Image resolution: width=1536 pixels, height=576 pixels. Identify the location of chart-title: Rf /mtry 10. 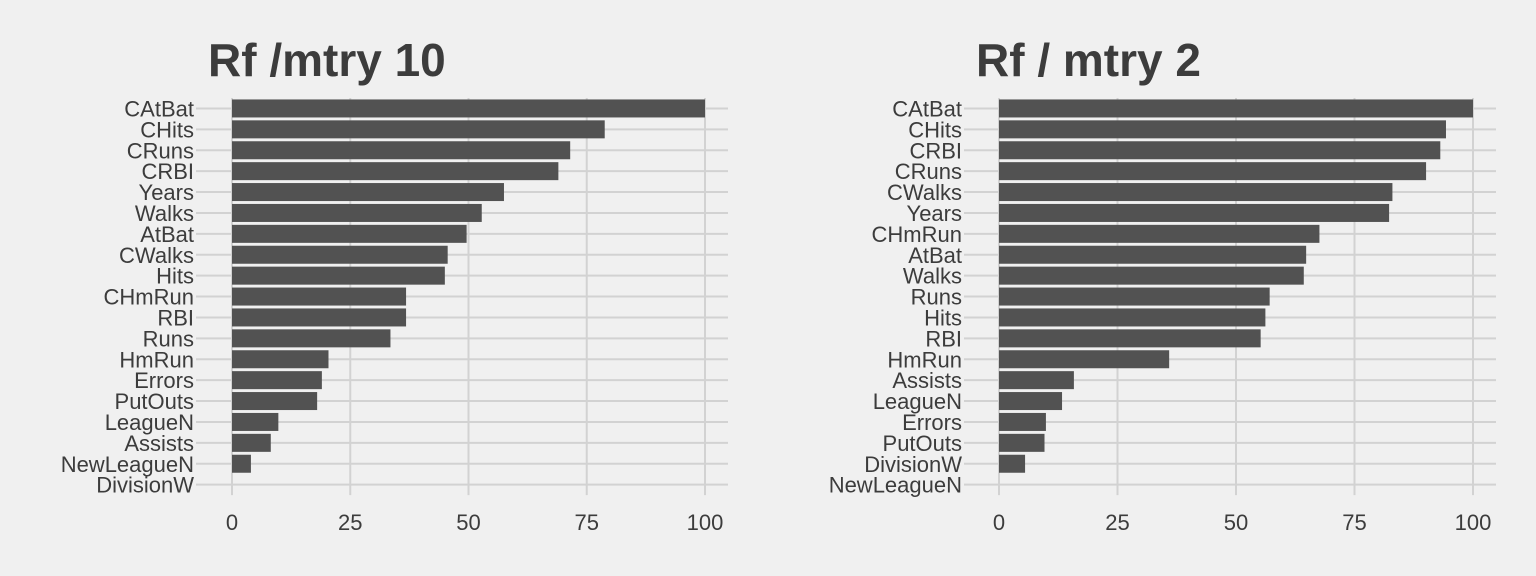
(327, 60).